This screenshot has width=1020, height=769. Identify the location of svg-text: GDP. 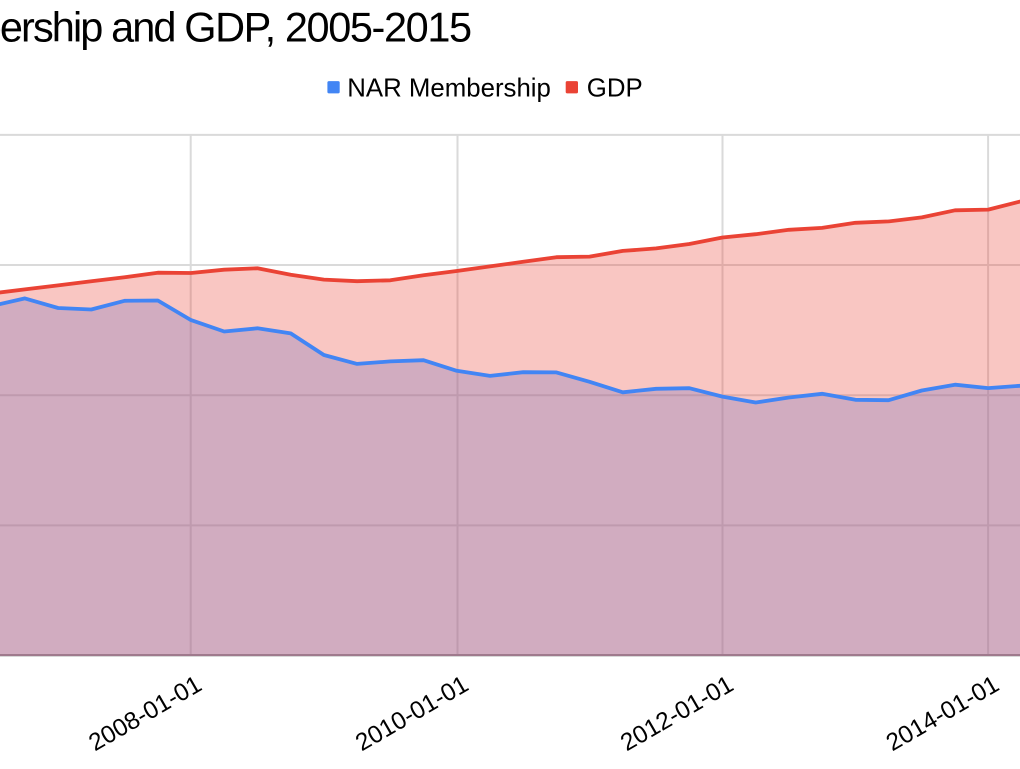
(615, 88).